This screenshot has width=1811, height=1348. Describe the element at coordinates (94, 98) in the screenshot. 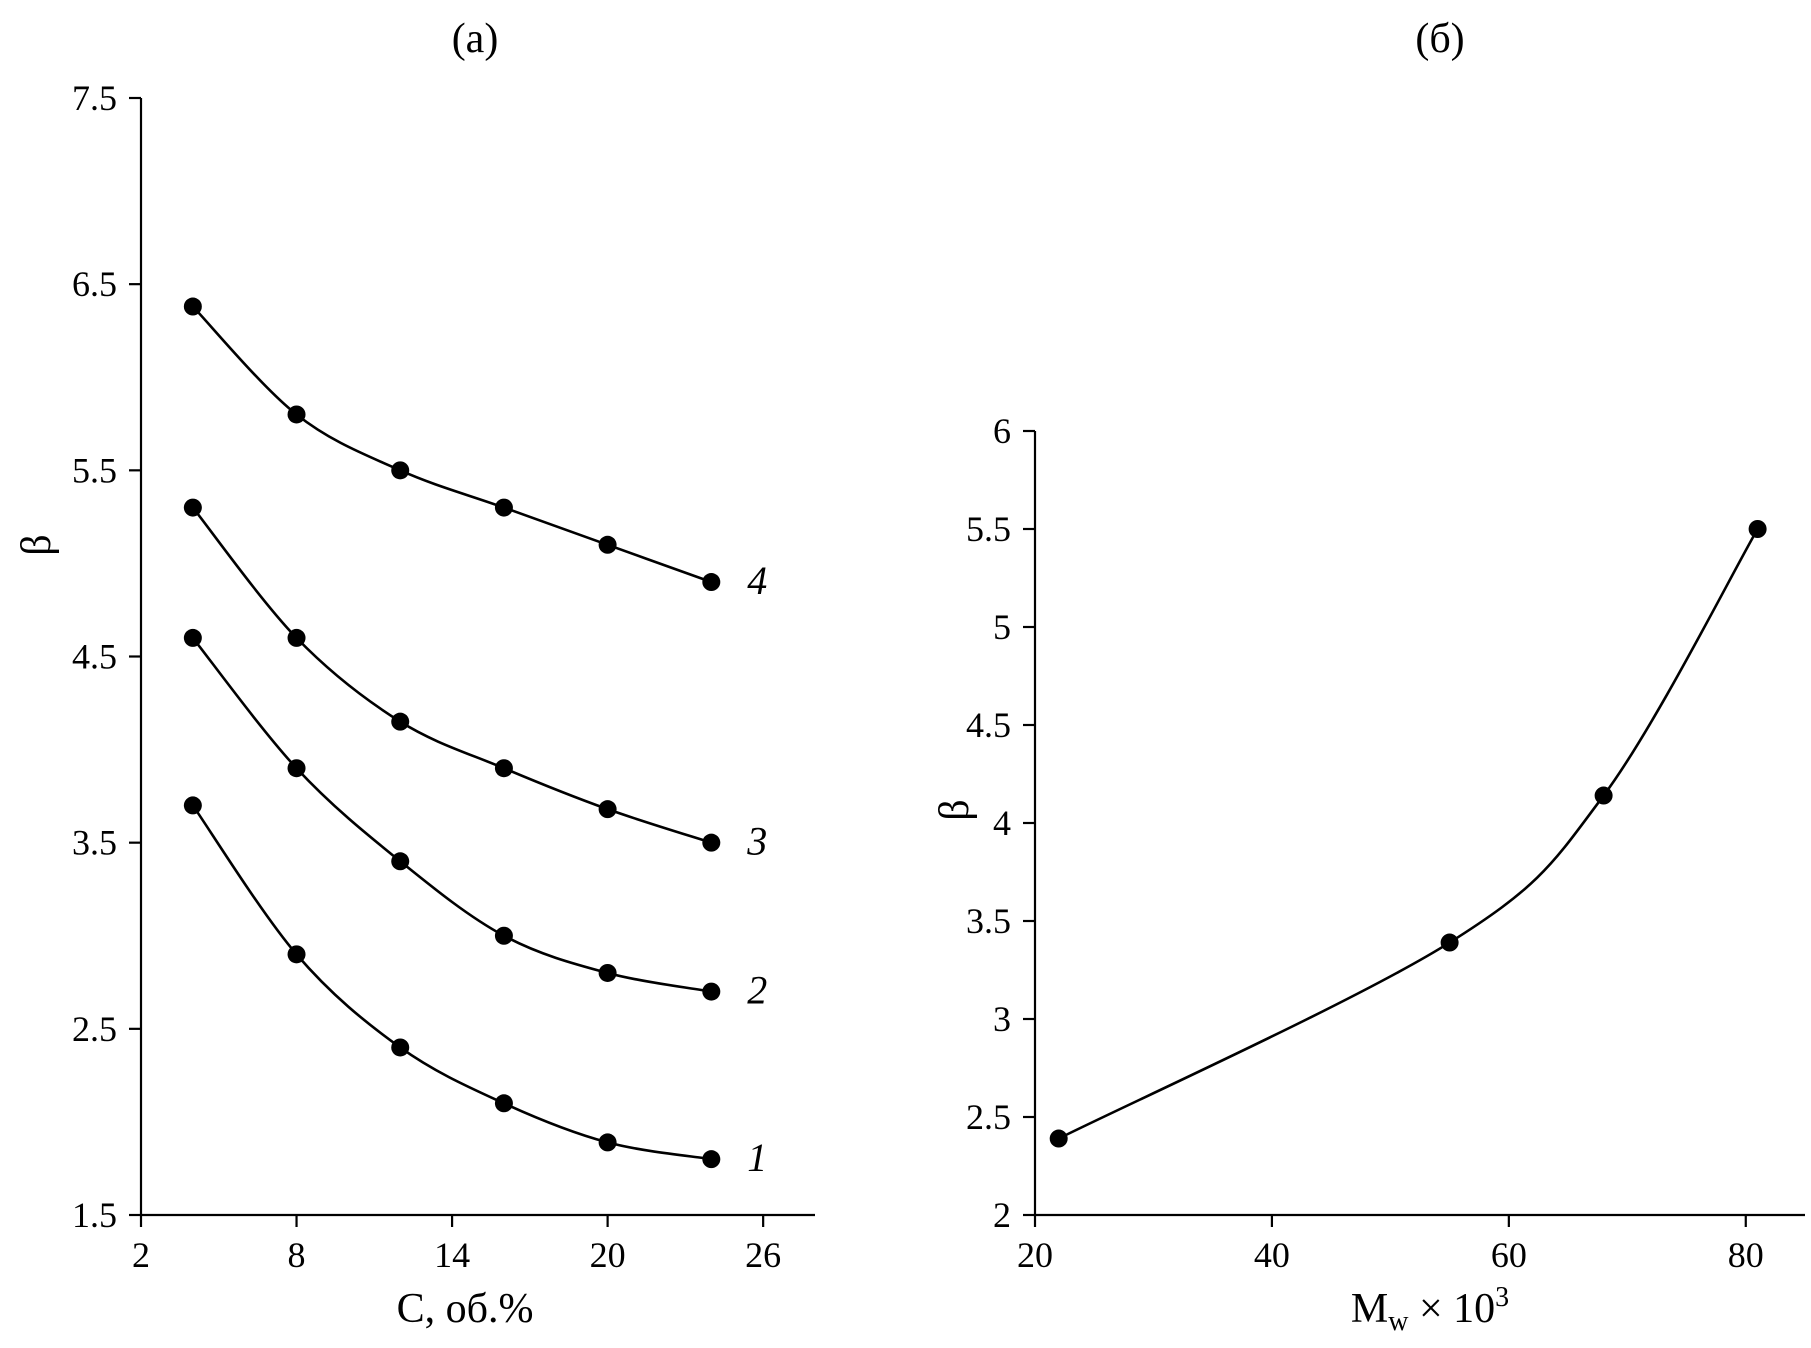

I see `panel-a-y-tick-label: 7.5` at that location.